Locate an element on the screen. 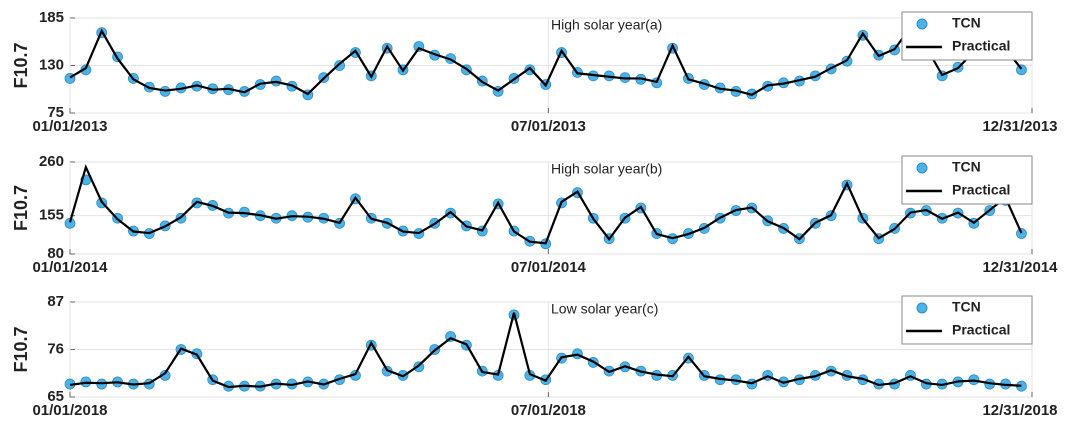  y-tick-label: 65 is located at coordinates (55, 396).